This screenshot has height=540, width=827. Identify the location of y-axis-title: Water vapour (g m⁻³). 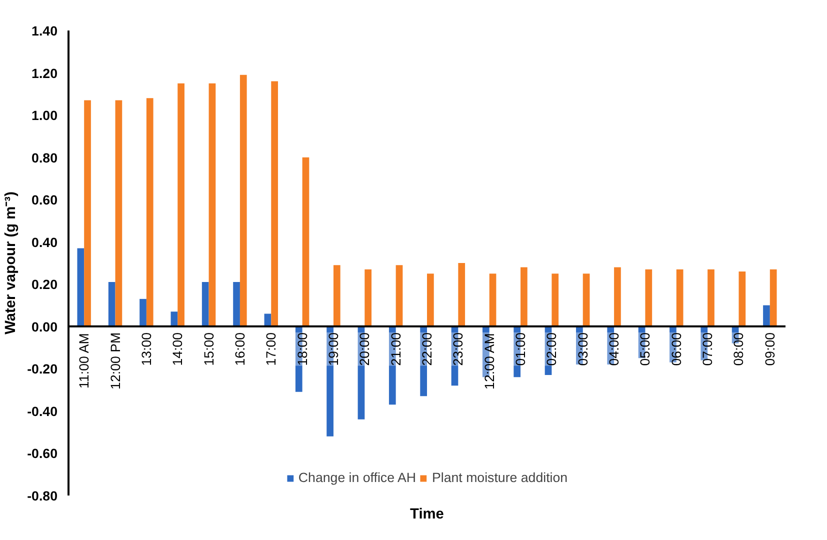
(11, 262).